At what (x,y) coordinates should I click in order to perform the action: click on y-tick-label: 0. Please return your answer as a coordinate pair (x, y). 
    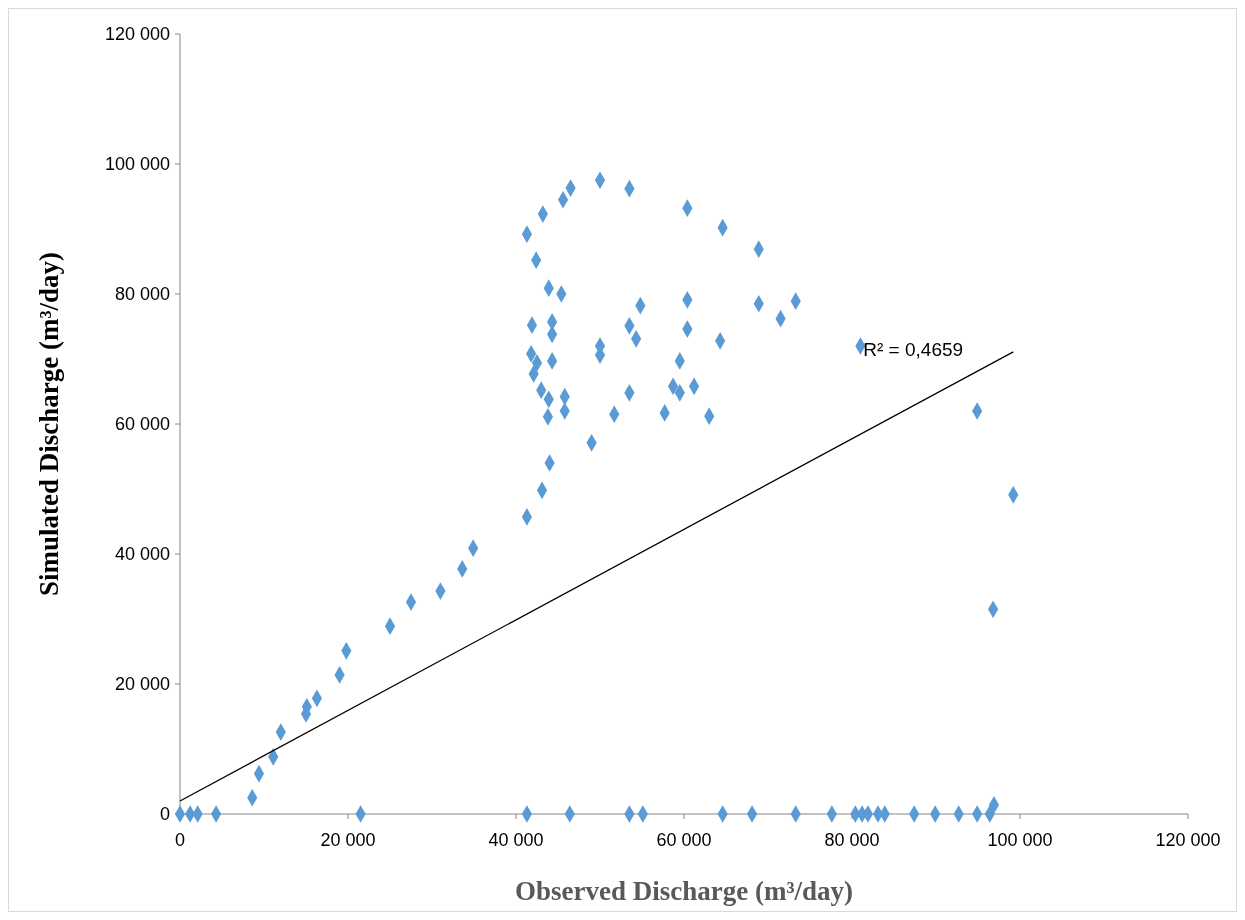
    Looking at the image, I should click on (164, 814).